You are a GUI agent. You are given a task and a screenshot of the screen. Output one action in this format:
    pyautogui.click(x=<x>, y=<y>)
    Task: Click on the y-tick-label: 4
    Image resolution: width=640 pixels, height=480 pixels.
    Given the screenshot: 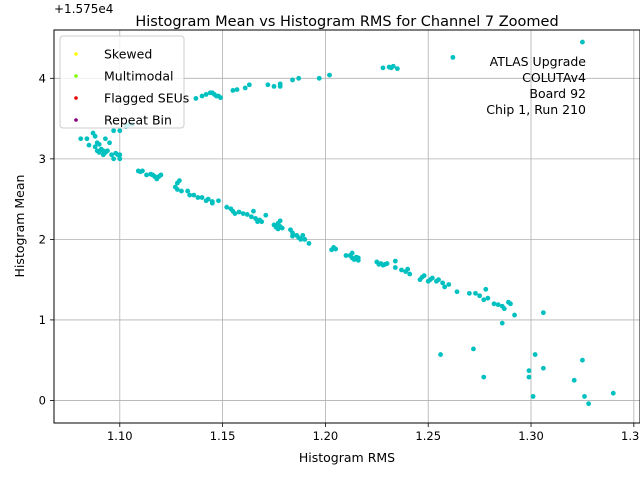 What is the action you would take?
    pyautogui.click(x=42, y=78)
    